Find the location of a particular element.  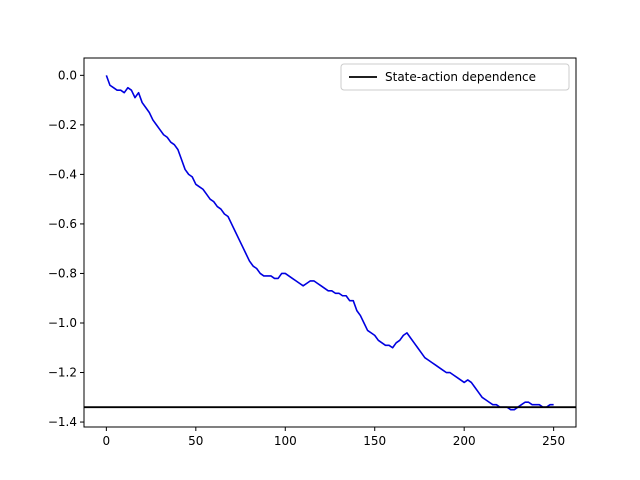

x-tick-label: 150 is located at coordinates (374, 441).